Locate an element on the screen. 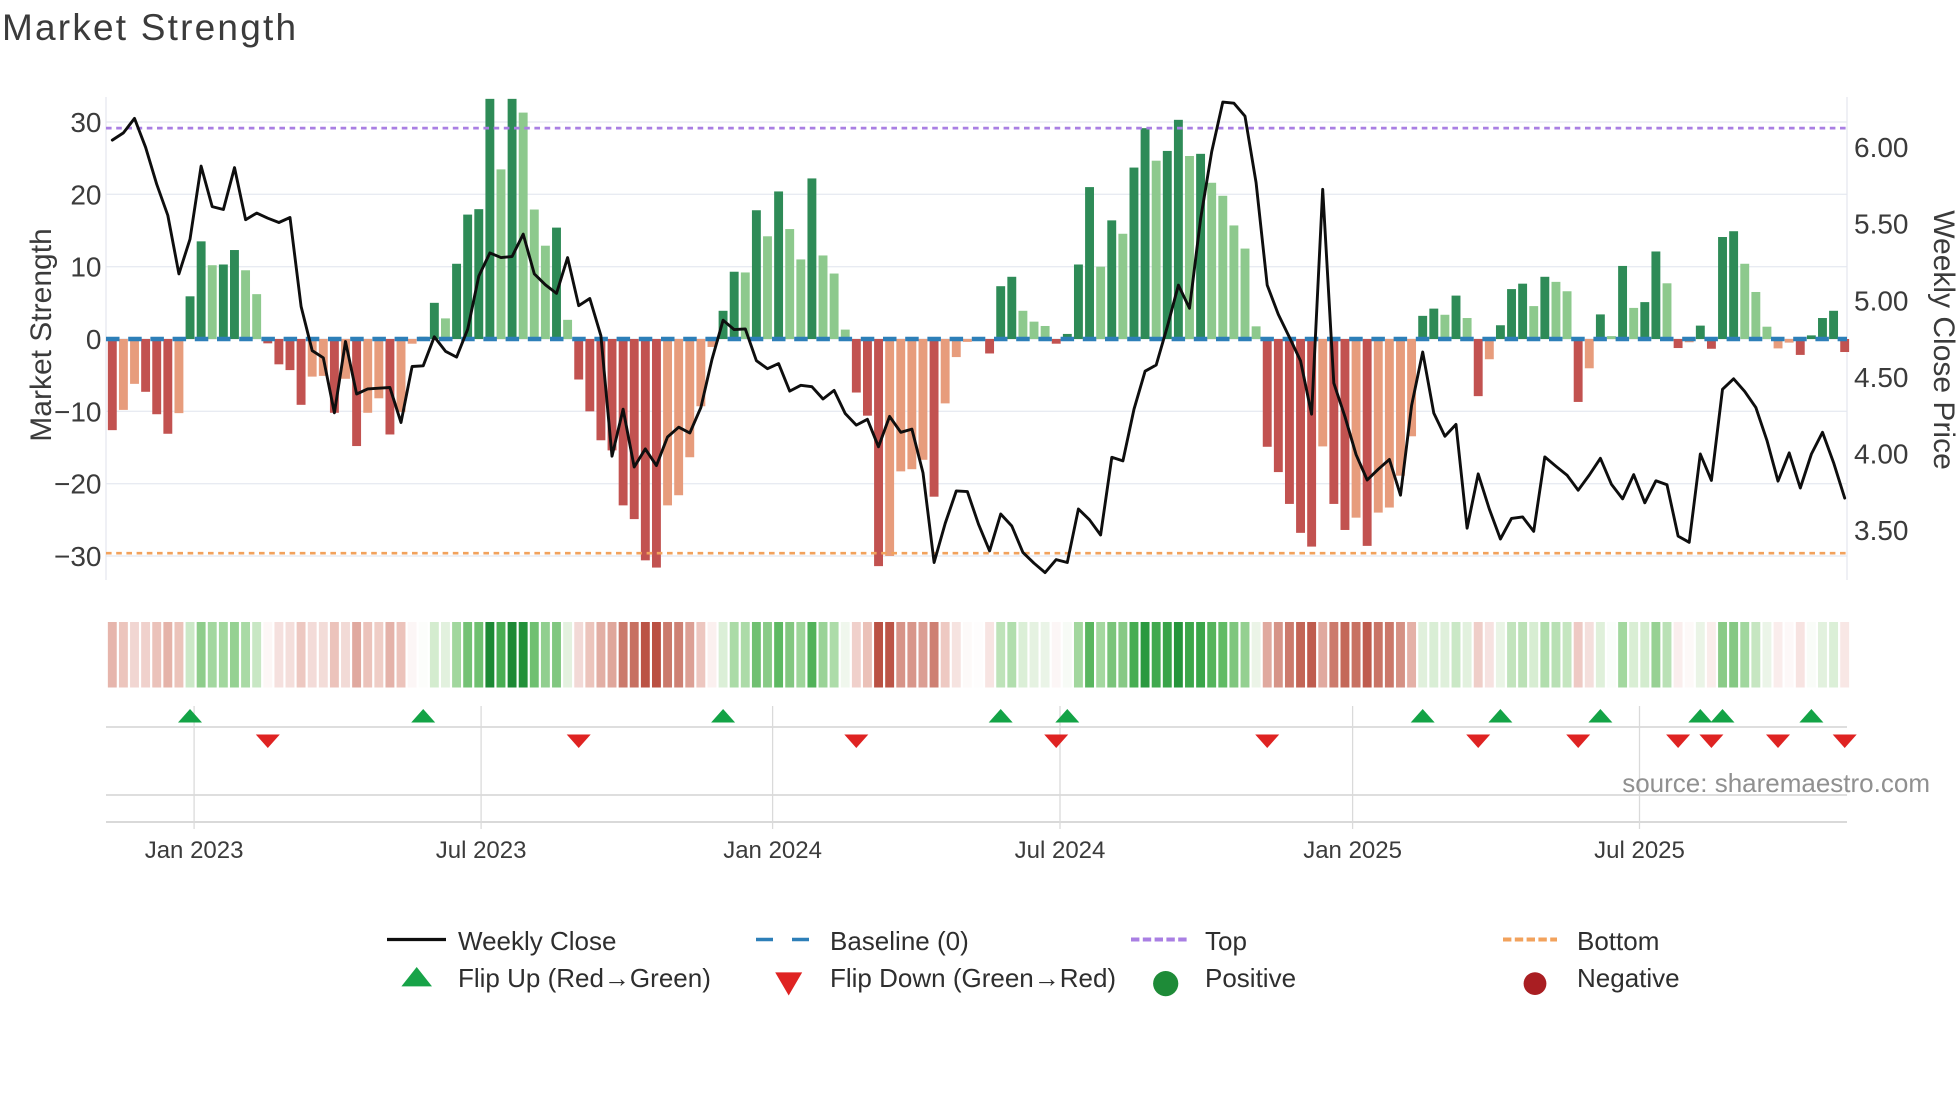  svg-text: Flip Down (Green→Red) is located at coordinates (973, 978).